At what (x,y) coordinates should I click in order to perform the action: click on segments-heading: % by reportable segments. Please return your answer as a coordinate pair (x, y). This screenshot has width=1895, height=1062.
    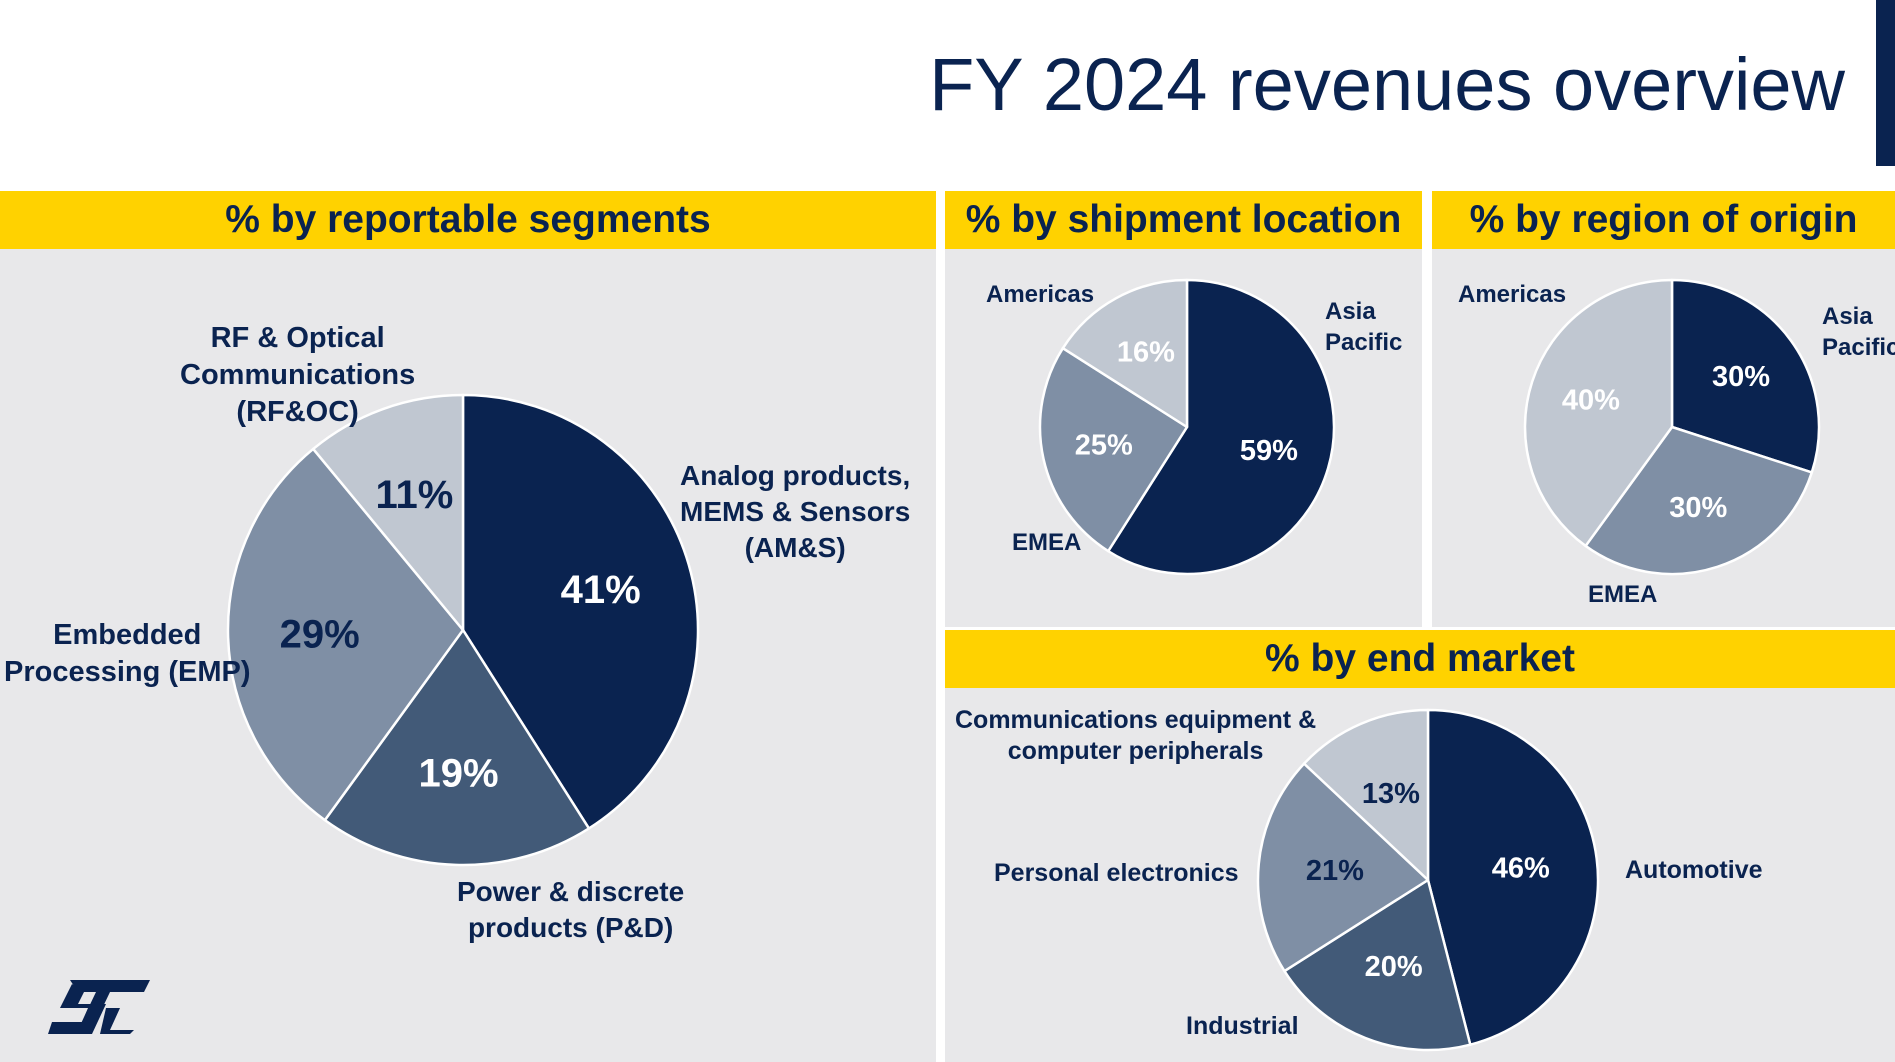
    Looking at the image, I should click on (468, 220).